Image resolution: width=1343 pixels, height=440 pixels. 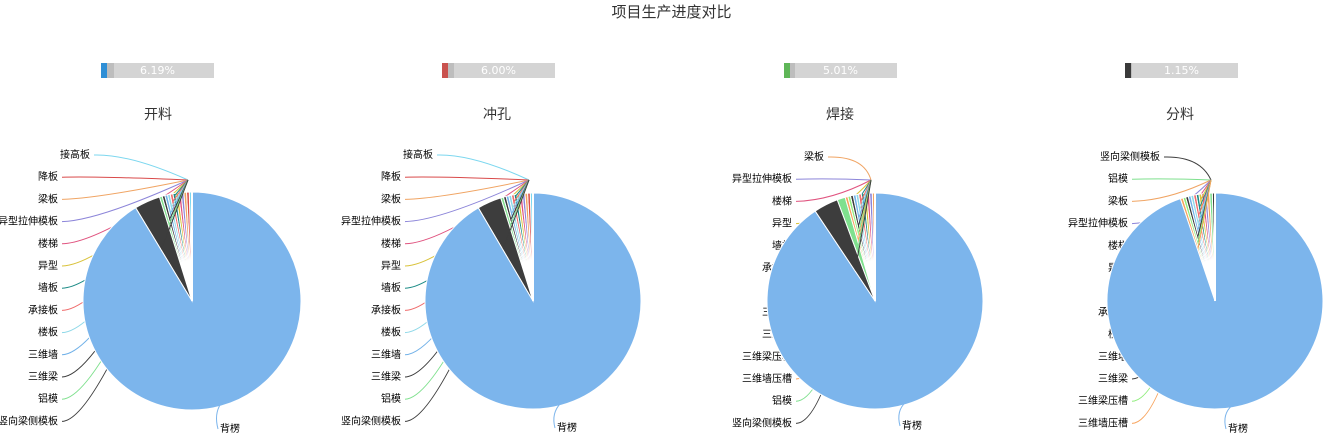 I want to click on progress-bar: 6.00%, so click(x=498, y=70).